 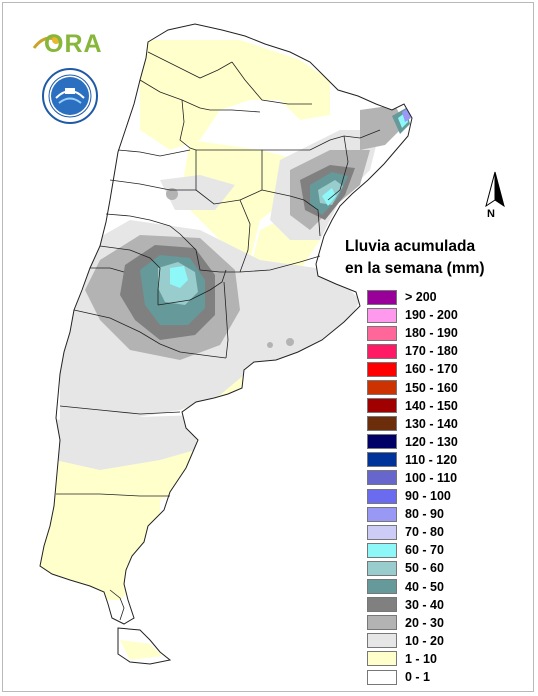 I want to click on legend-label: 1 - 10, so click(x=421, y=658).